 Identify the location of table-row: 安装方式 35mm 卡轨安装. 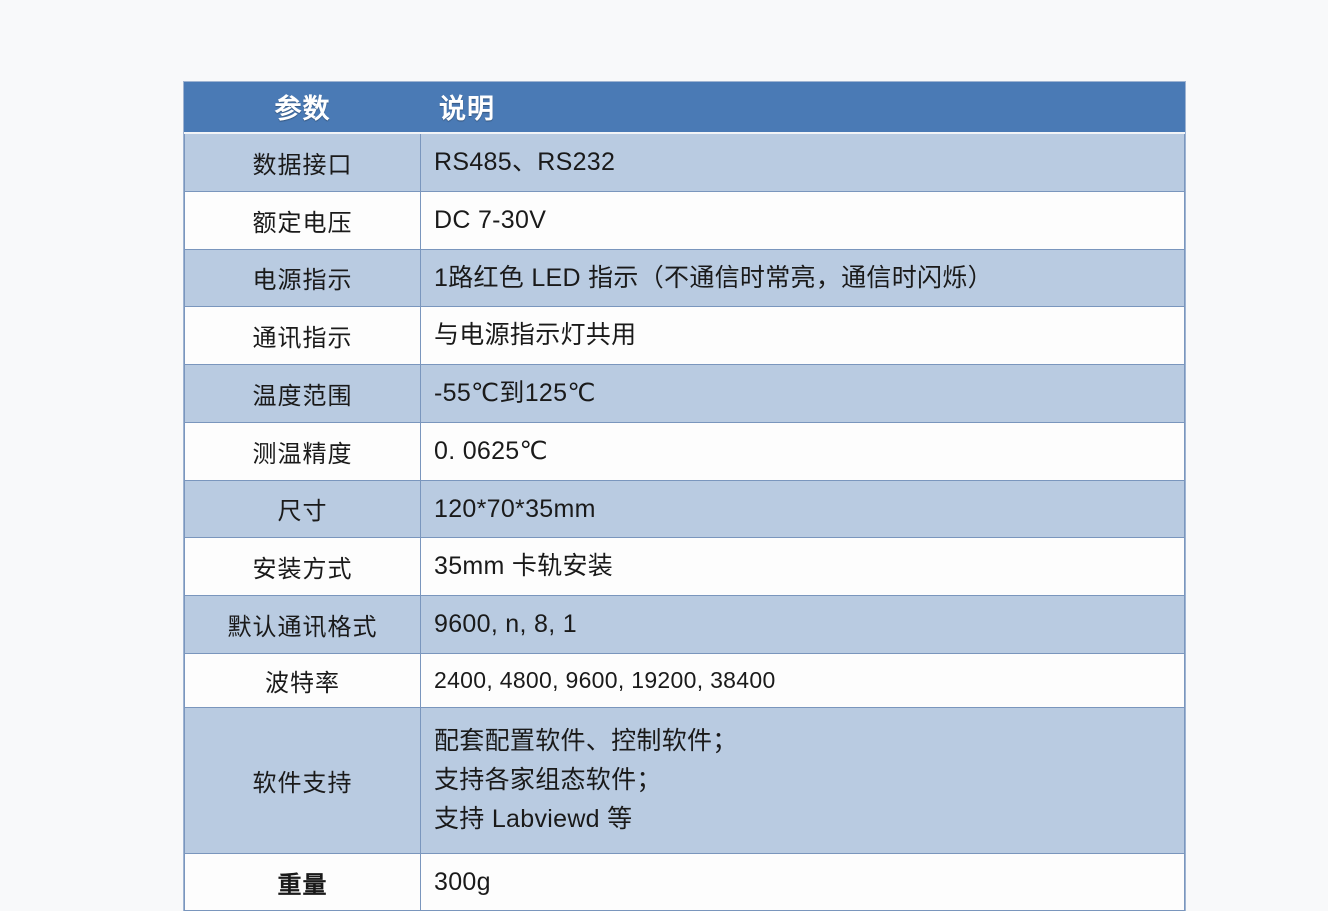
(684, 566).